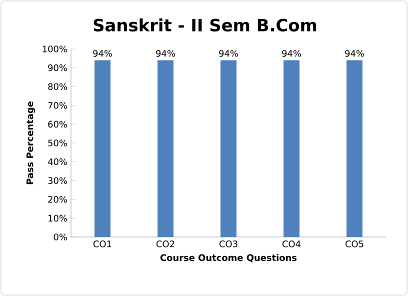 The height and width of the screenshot is (296, 408). What do you see at coordinates (57, 86) in the screenshot?
I see `y-tick-label: 80%` at bounding box center [57, 86].